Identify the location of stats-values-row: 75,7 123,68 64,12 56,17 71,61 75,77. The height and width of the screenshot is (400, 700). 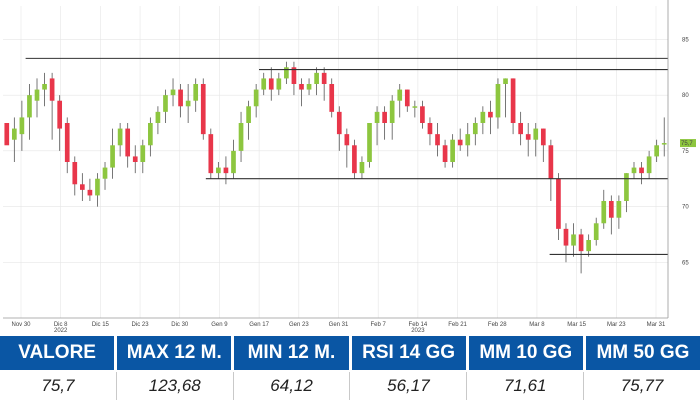
(350, 386).